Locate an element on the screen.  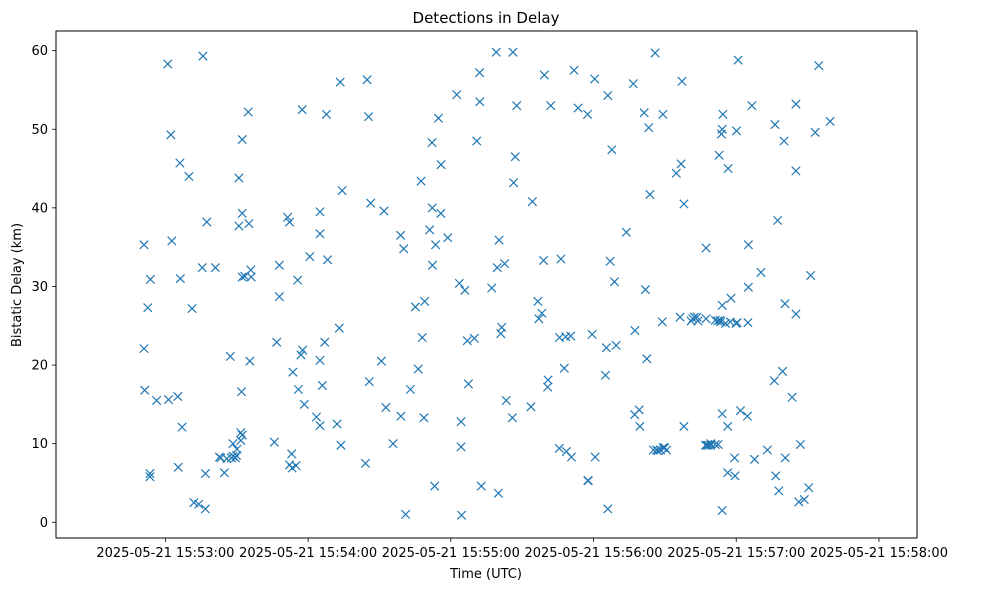
y-tick-label: 30 is located at coordinates (39, 287).